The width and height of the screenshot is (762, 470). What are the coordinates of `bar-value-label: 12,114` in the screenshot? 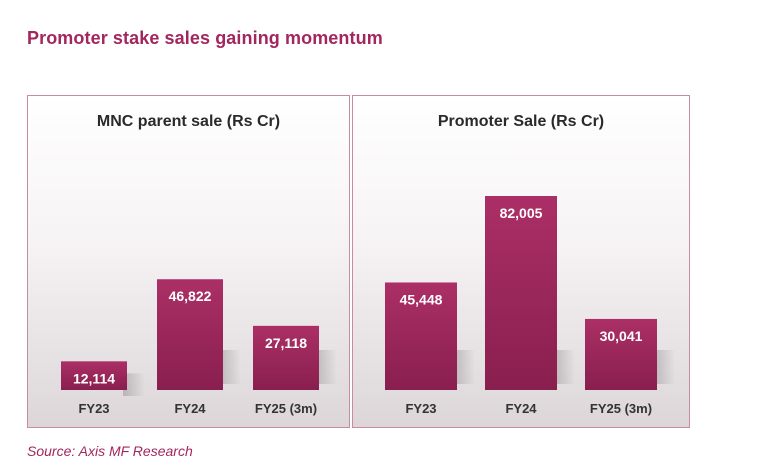 It's located at (94, 378).